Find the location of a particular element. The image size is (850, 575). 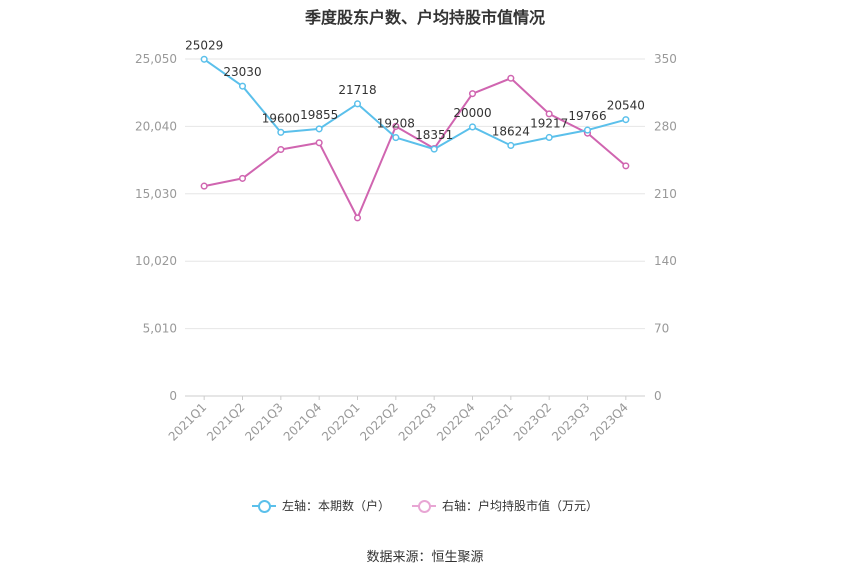

data-label: 19855 is located at coordinates (319, 115).